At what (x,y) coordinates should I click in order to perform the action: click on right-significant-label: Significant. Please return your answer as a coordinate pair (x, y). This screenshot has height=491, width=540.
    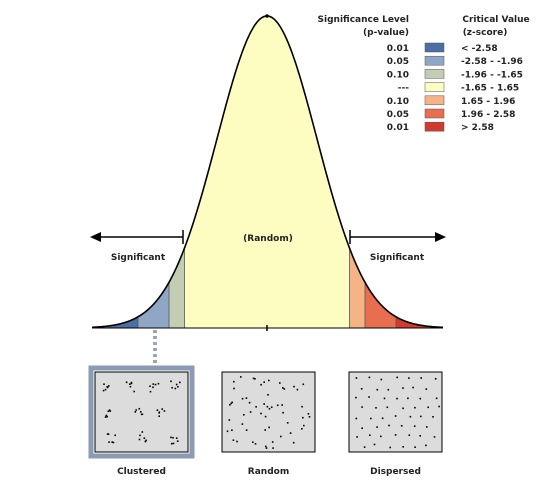
    Looking at the image, I should click on (397, 258).